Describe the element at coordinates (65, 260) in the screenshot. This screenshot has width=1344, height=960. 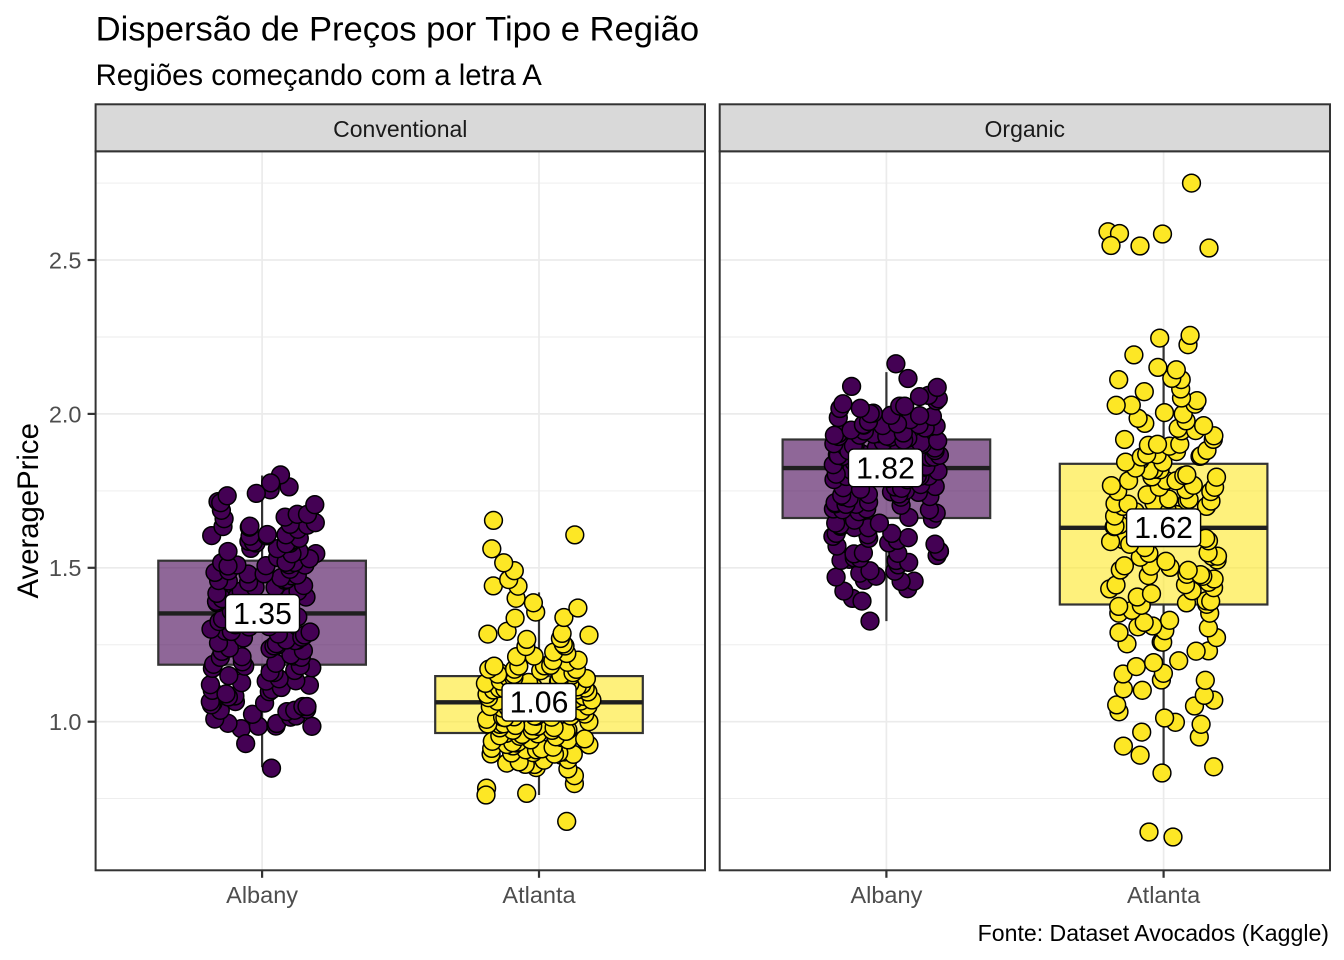
I see `svg-text: 2.5` at that location.